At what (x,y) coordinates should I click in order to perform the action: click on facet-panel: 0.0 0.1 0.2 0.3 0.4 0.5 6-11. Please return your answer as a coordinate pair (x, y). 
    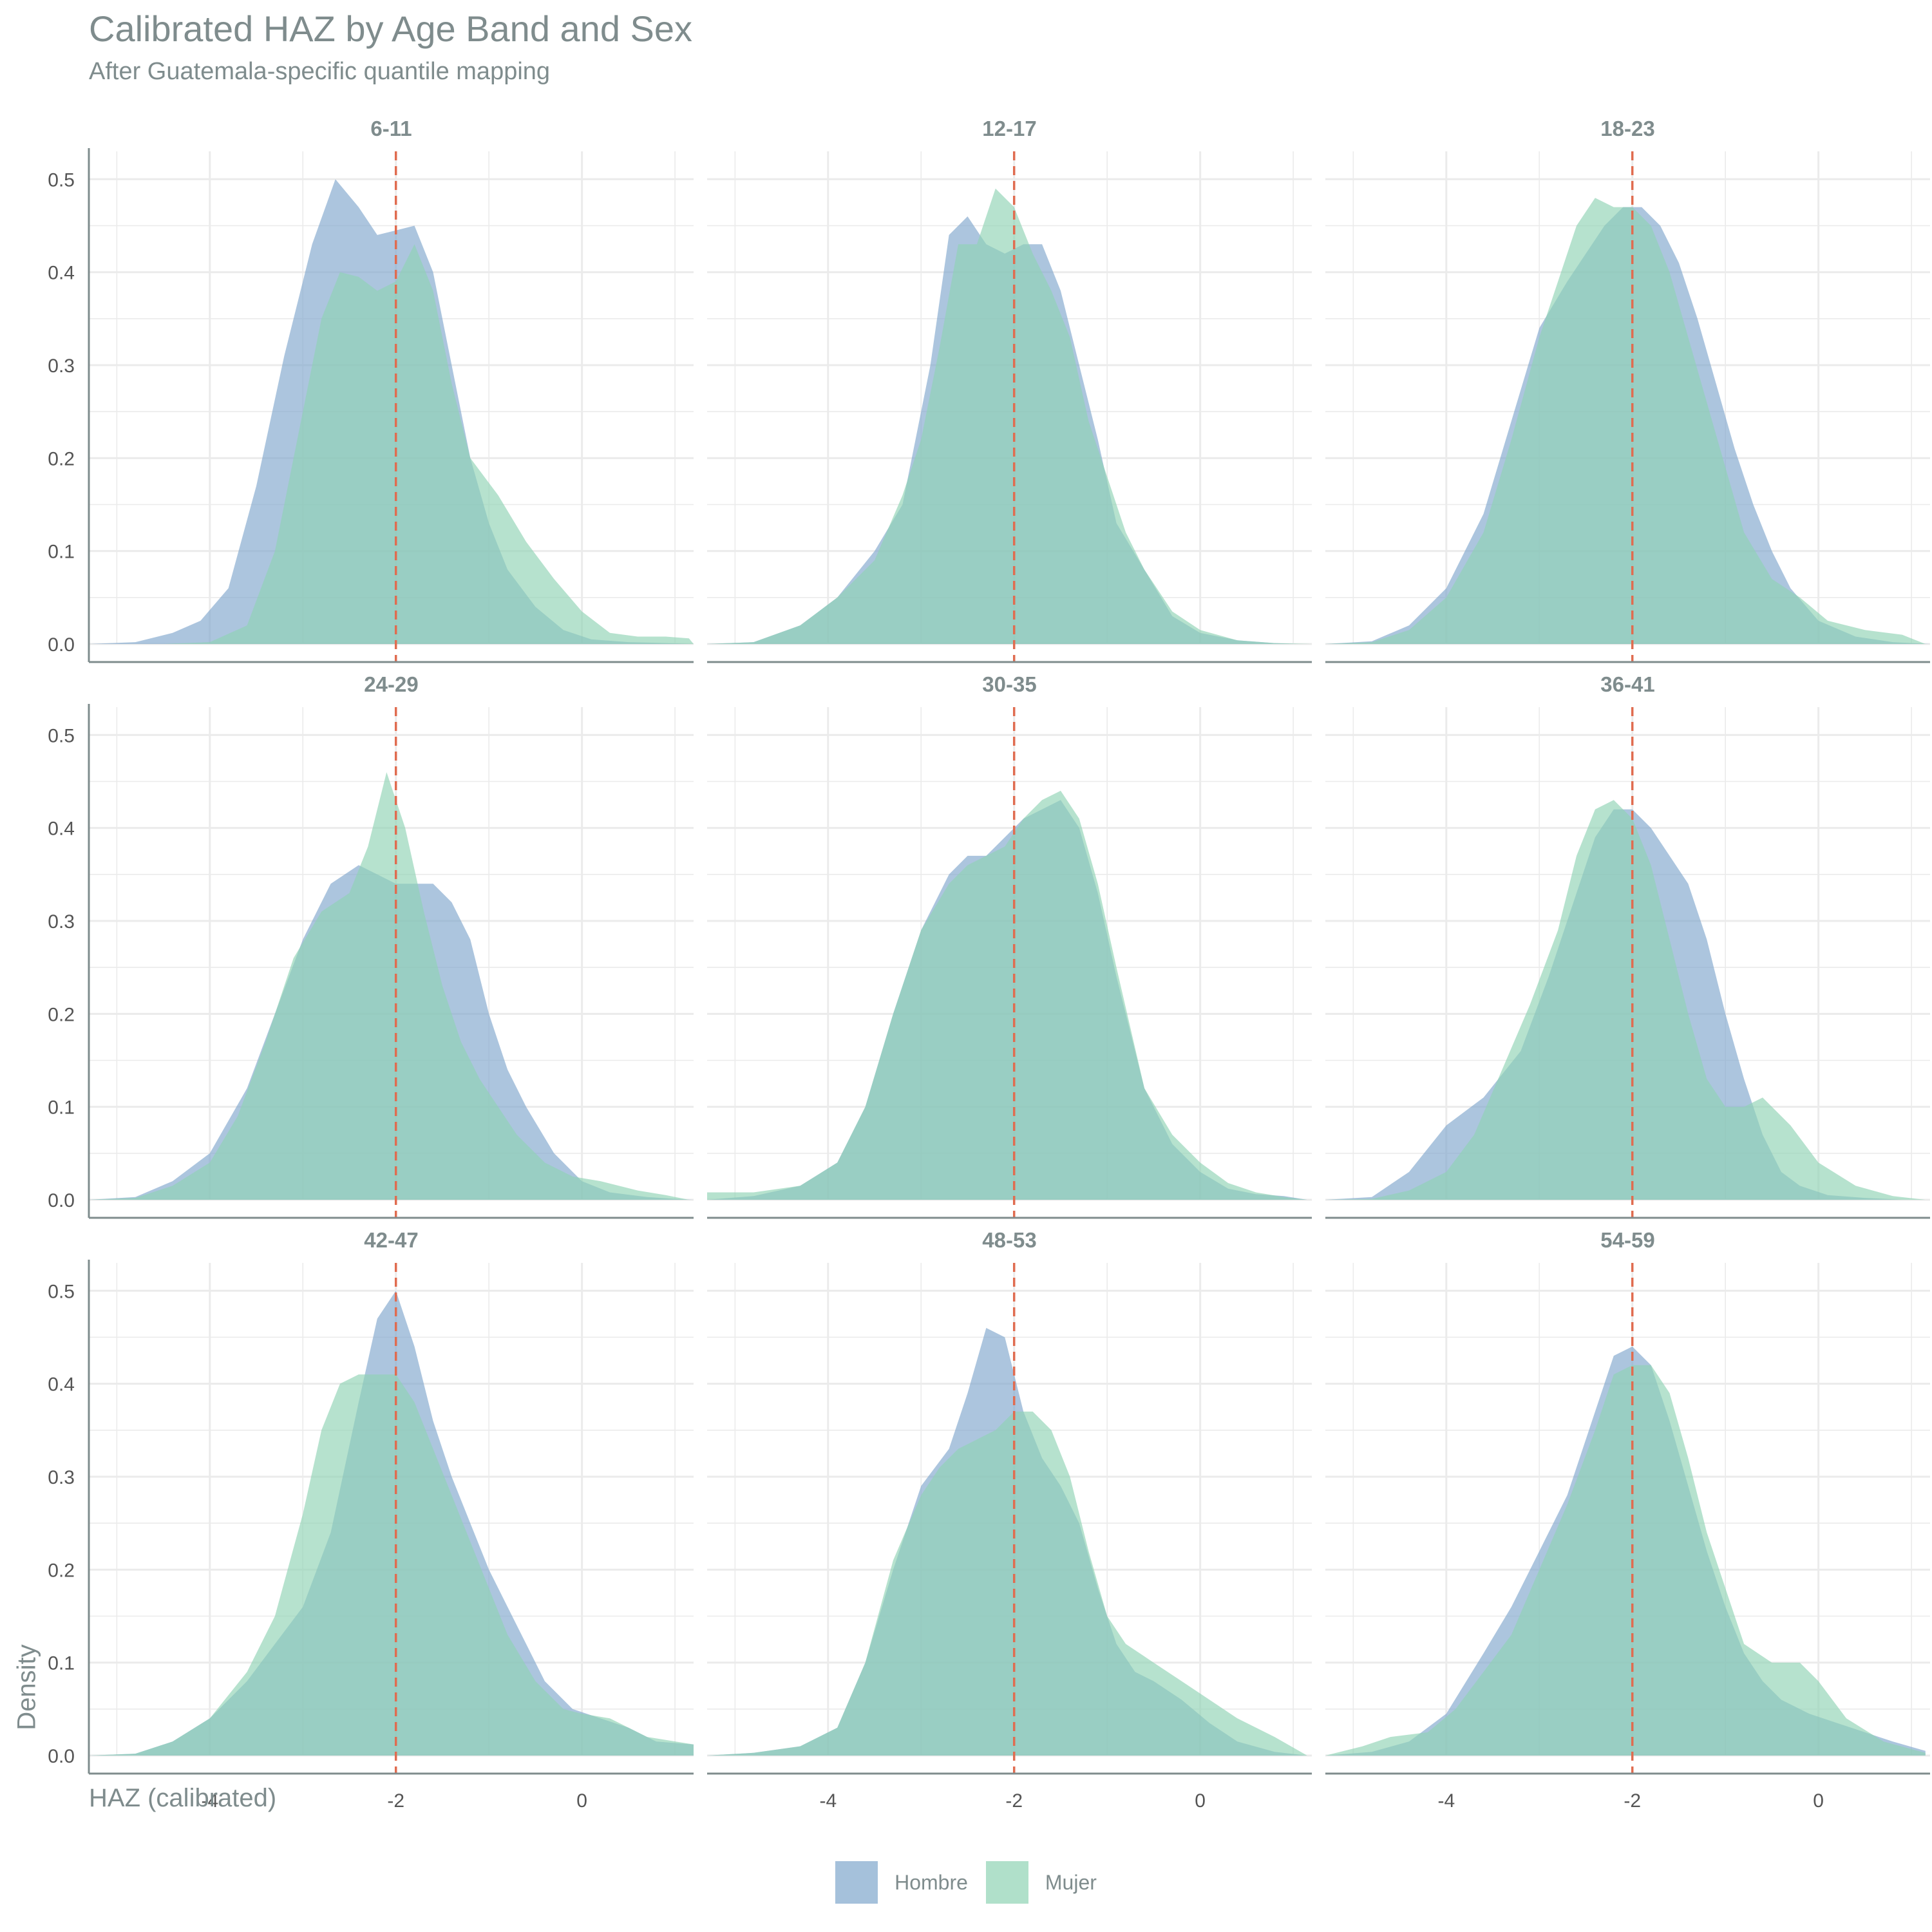
    Looking at the image, I should click on (371, 390).